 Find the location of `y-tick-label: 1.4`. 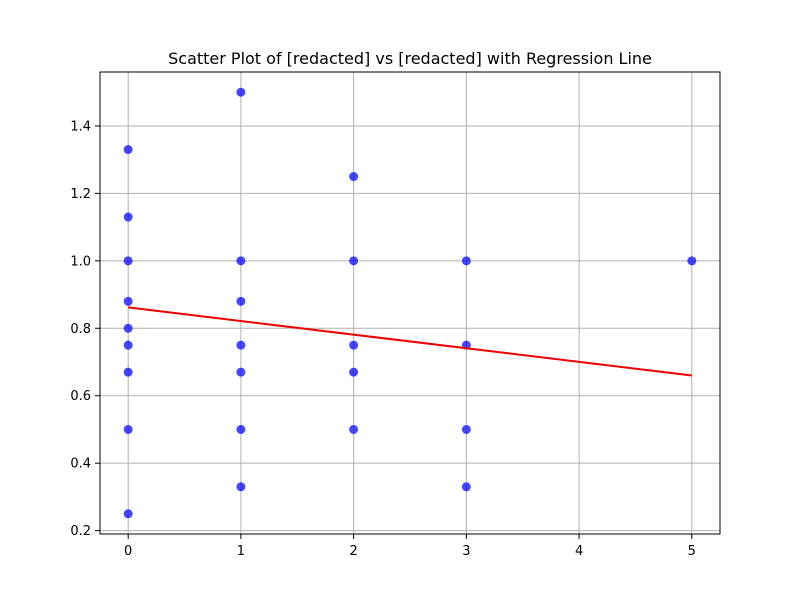

y-tick-label: 1.4 is located at coordinates (80, 126).